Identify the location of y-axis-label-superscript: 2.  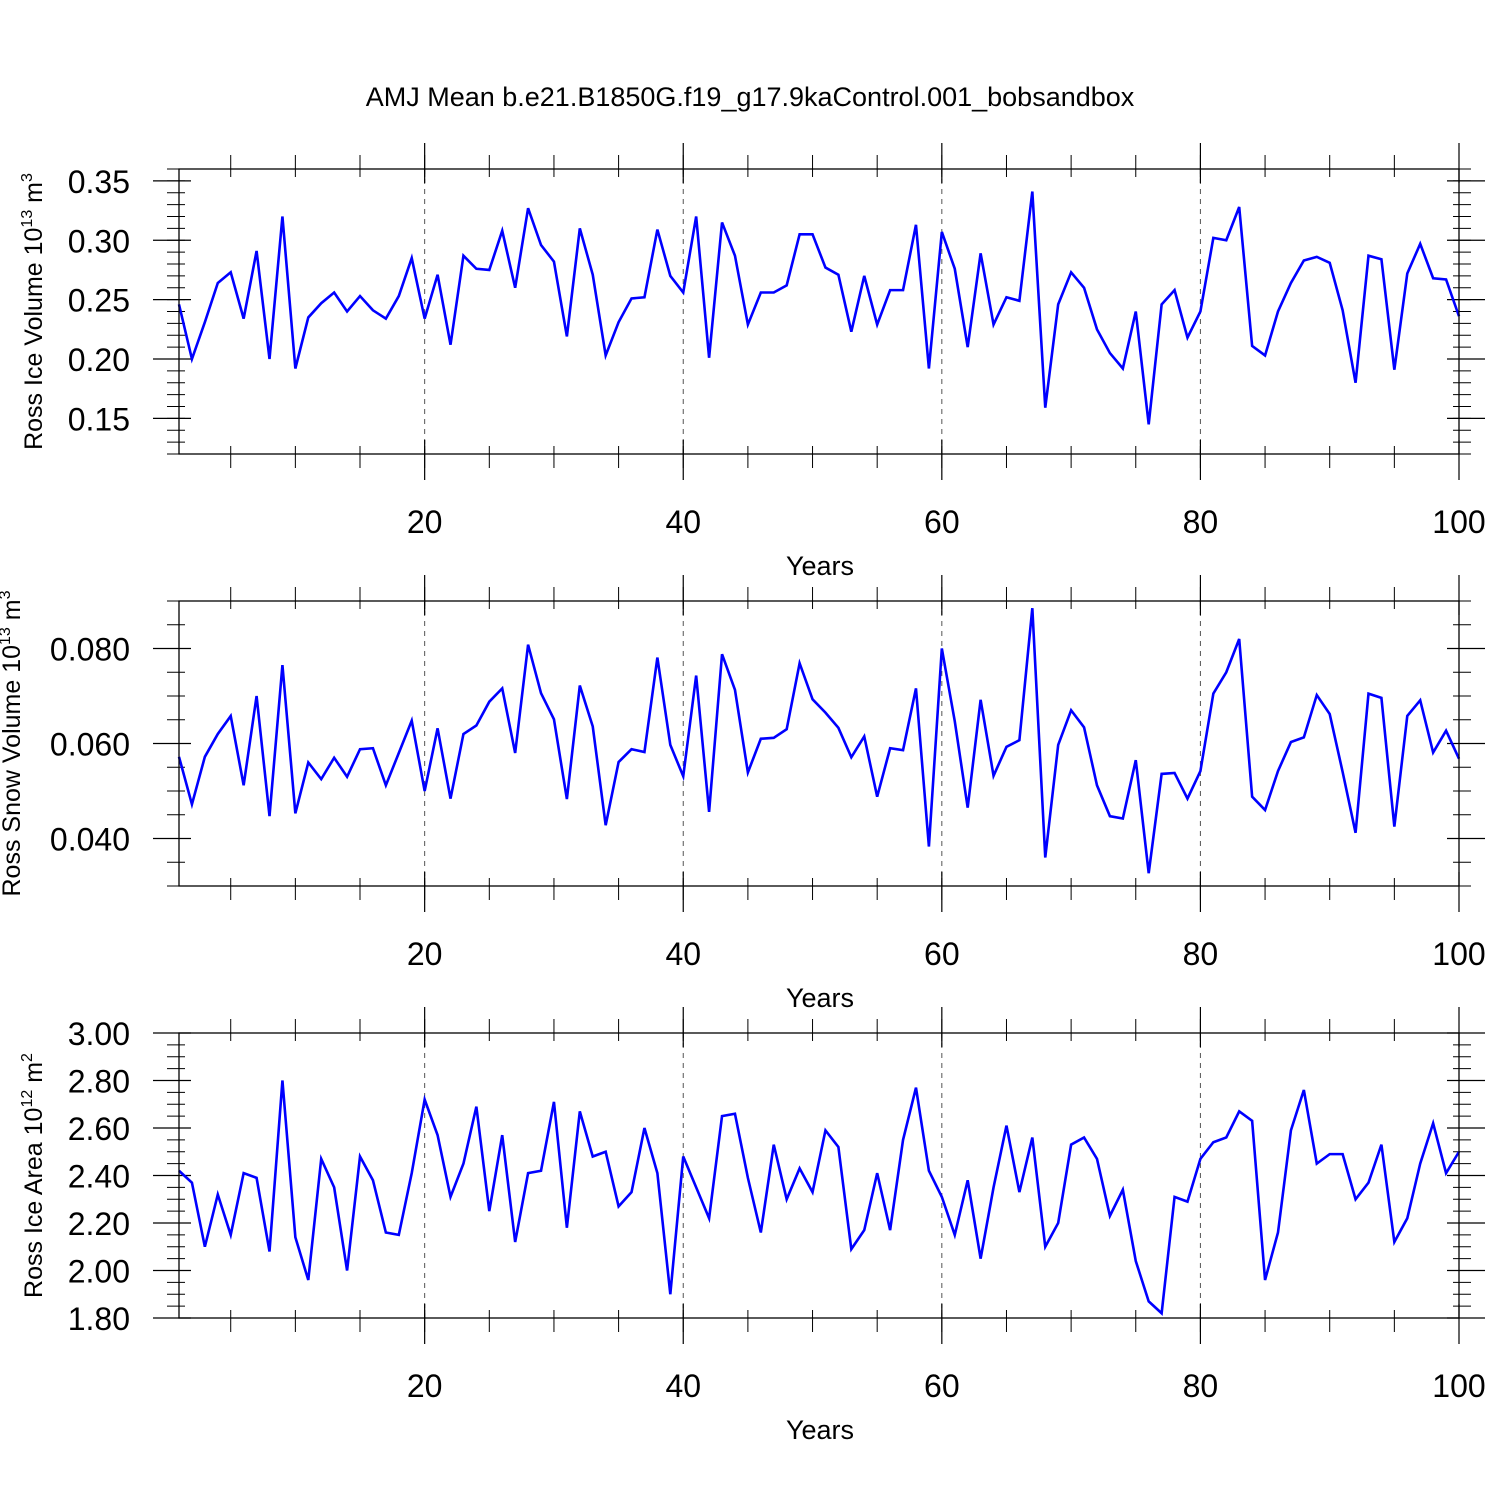
(27, 1057).